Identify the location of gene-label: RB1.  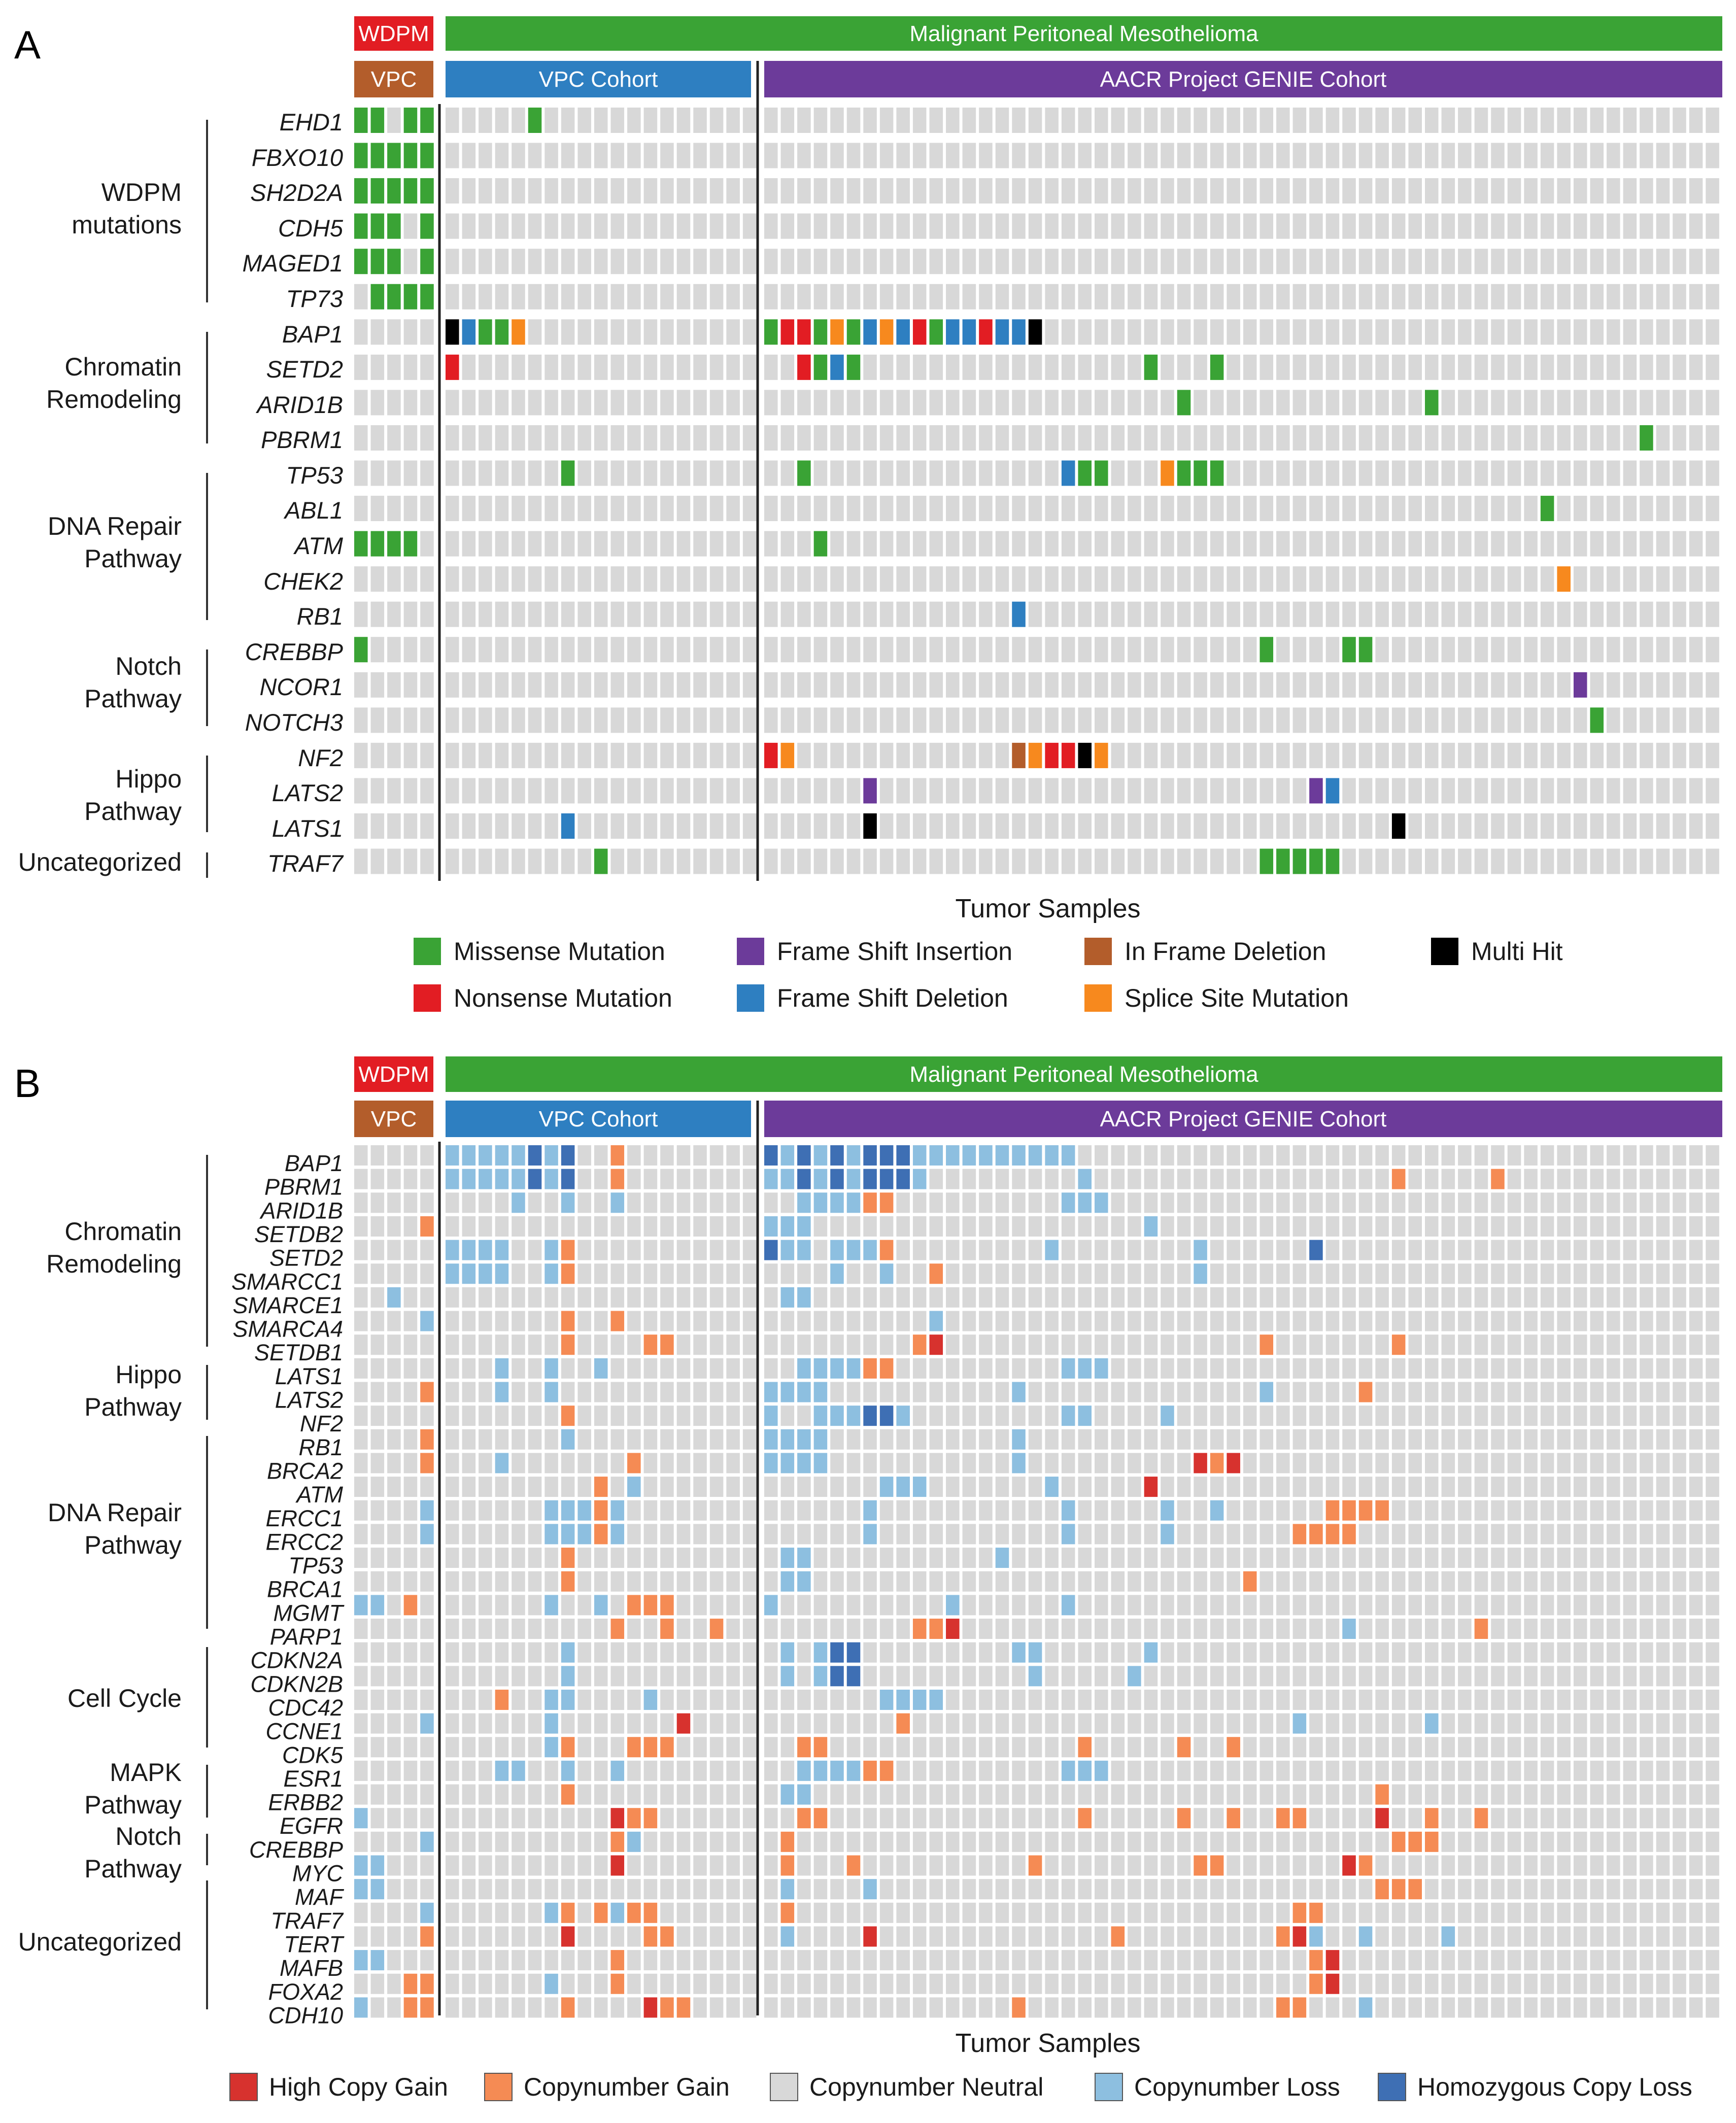
(320, 616).